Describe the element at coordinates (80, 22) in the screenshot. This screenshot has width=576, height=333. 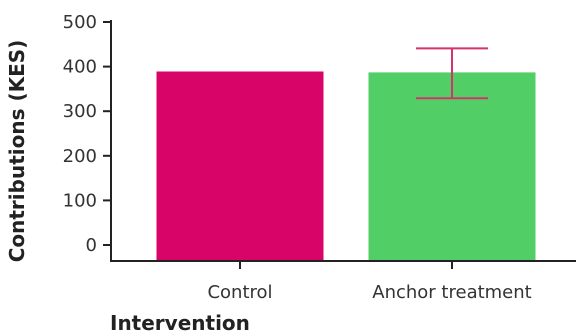
I see `y-tick-label: 500` at that location.